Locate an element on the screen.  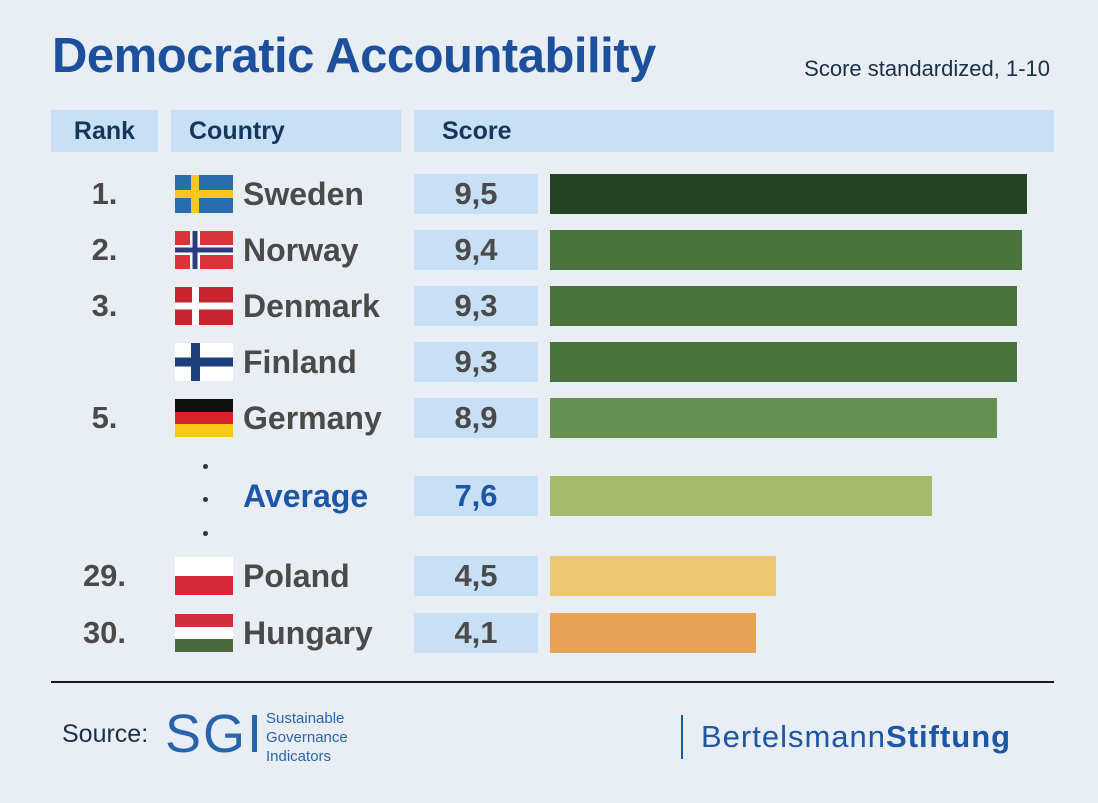
country-row: 5. Germany 8,9 is located at coordinates (549, 418).